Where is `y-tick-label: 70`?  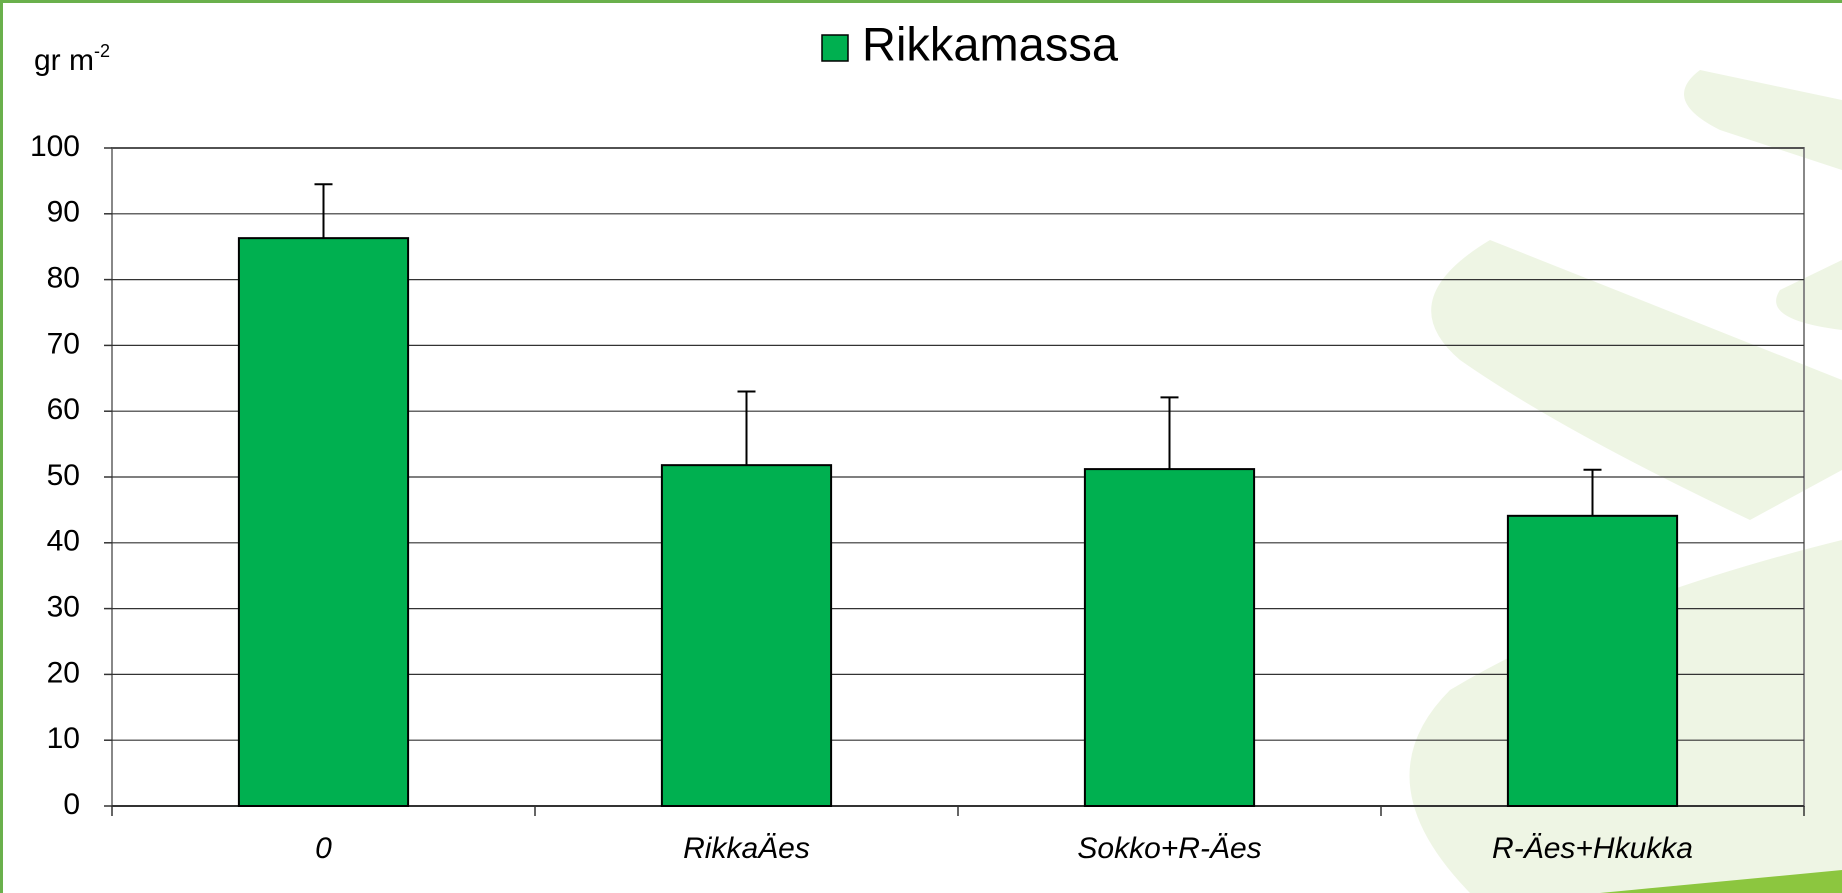
y-tick-label: 70 is located at coordinates (63, 343).